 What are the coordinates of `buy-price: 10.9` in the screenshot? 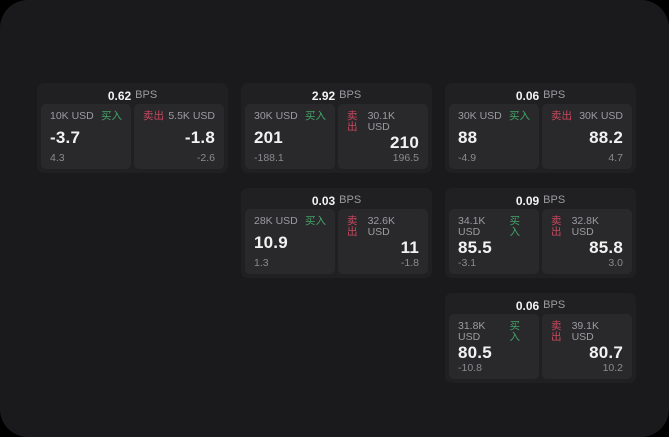 It's located at (271, 242).